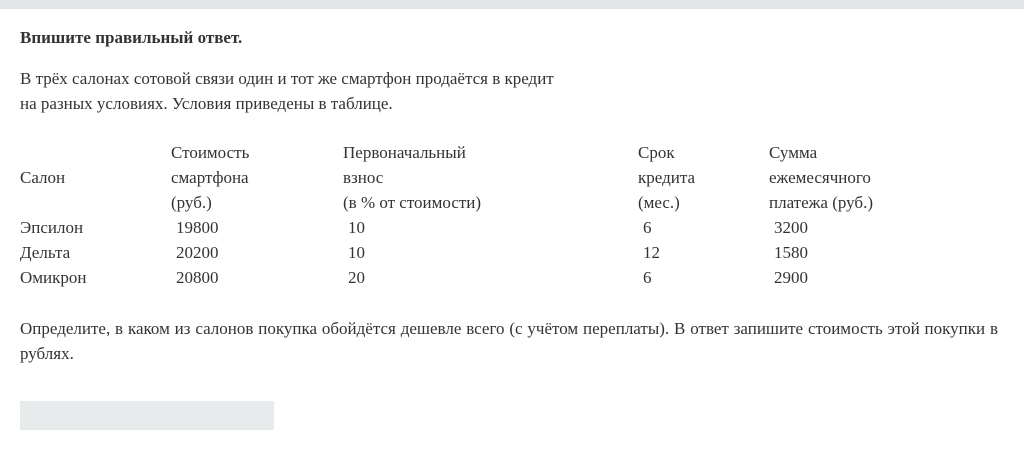 Image resolution: width=1024 pixels, height=458 pixels. Describe the element at coordinates (197, 252) in the screenshot. I see `cell-price: 20200` at that location.